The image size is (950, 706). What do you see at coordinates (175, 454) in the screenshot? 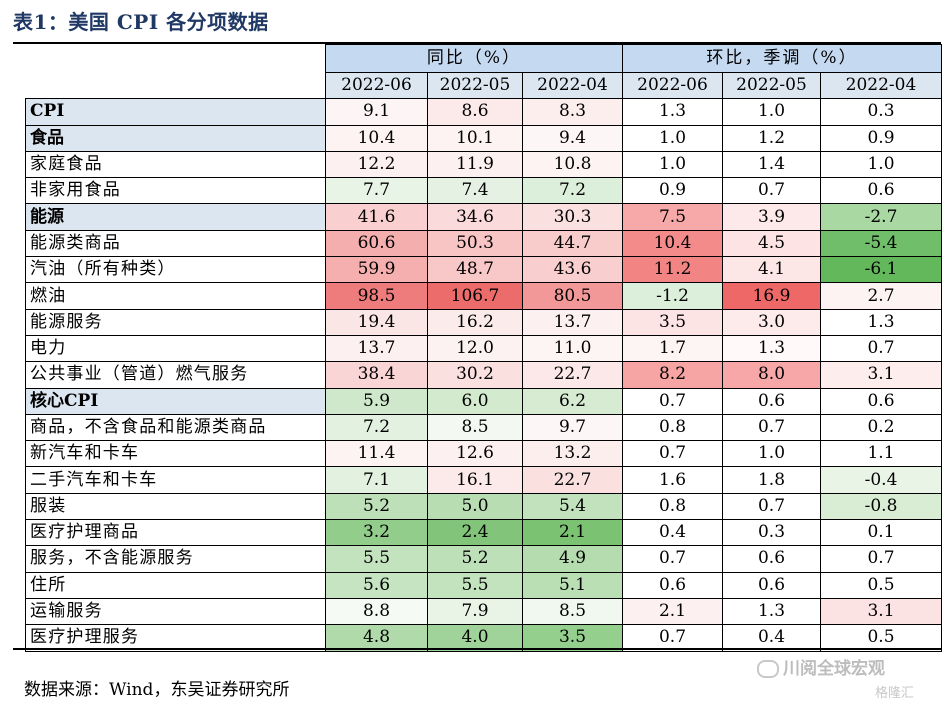
I see `row-label: 新汽车和卡车` at bounding box center [175, 454].